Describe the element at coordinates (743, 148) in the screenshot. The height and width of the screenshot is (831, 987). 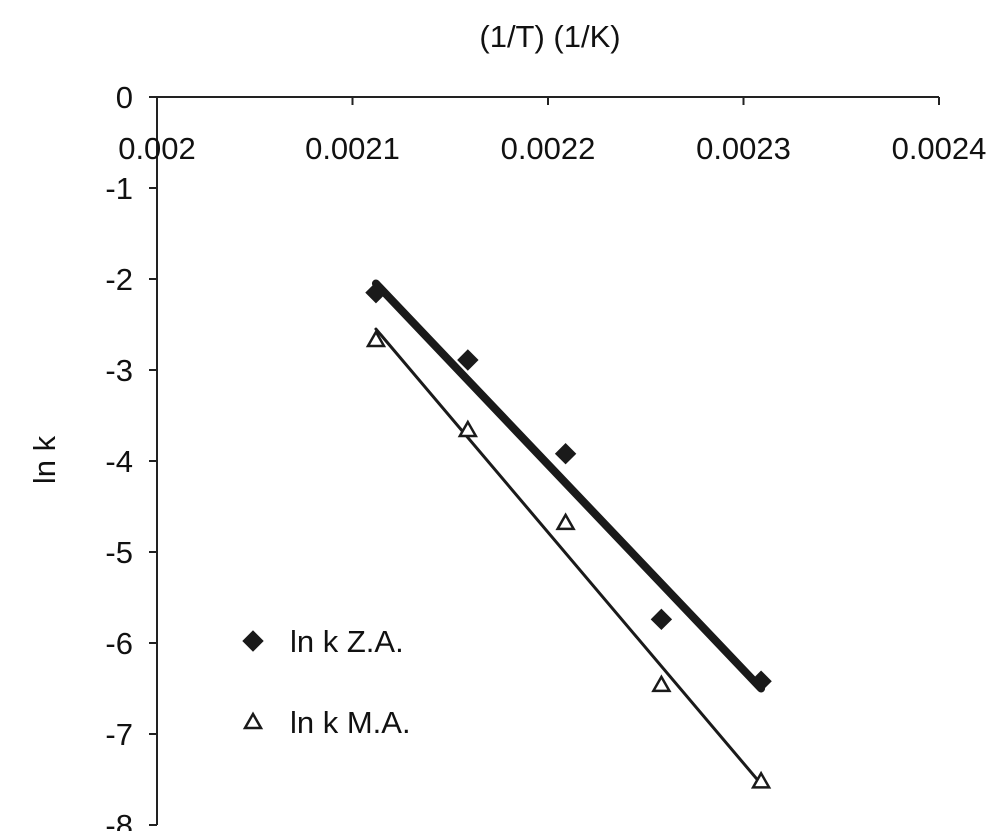
I see `x-tick-label: 0.0023` at that location.